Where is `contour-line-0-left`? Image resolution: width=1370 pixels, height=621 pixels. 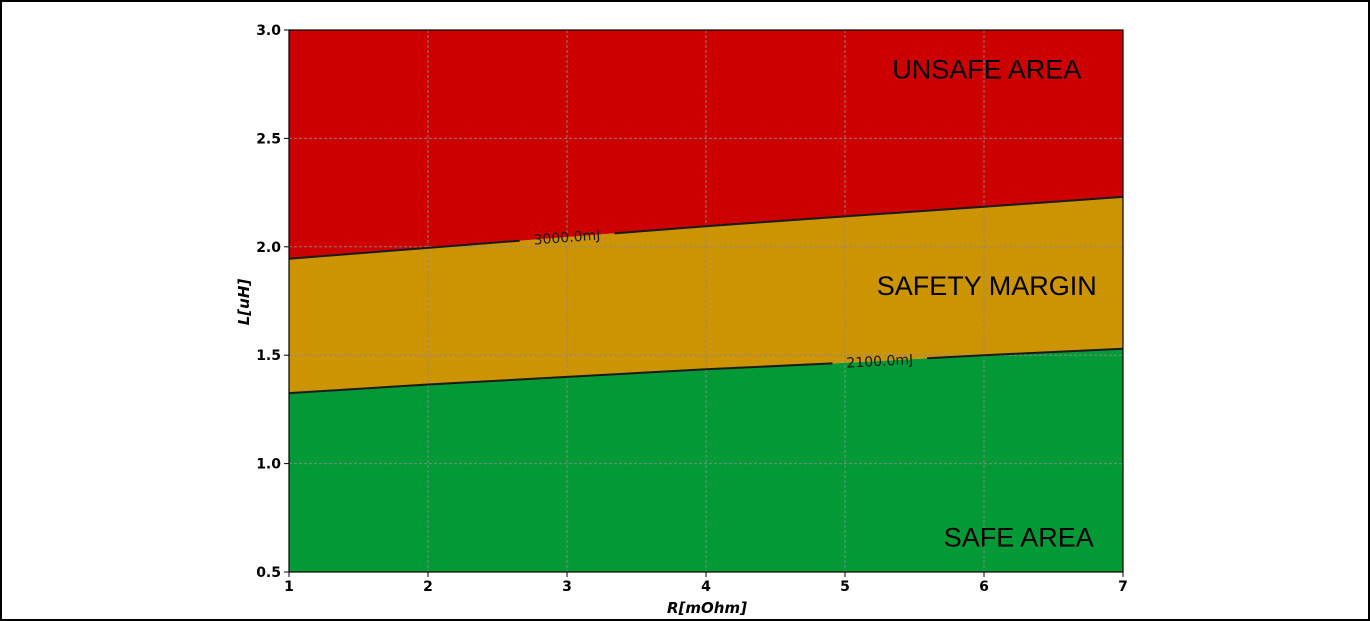
contour-line-0-left is located at coordinates (560, 378).